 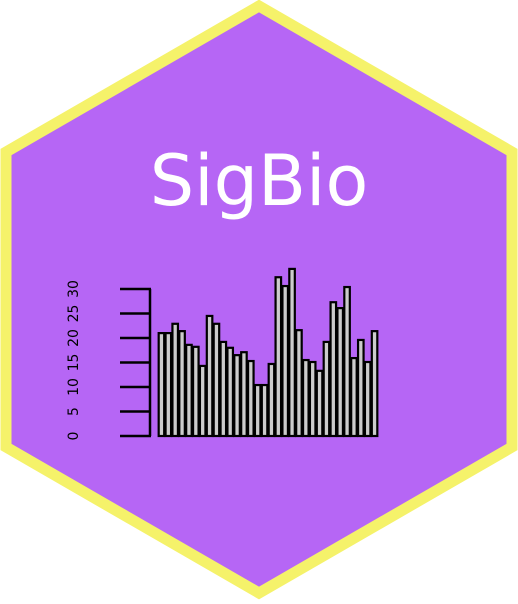 What do you see at coordinates (74, 411) in the screenshot?
I see `y-tick-label: 5` at bounding box center [74, 411].